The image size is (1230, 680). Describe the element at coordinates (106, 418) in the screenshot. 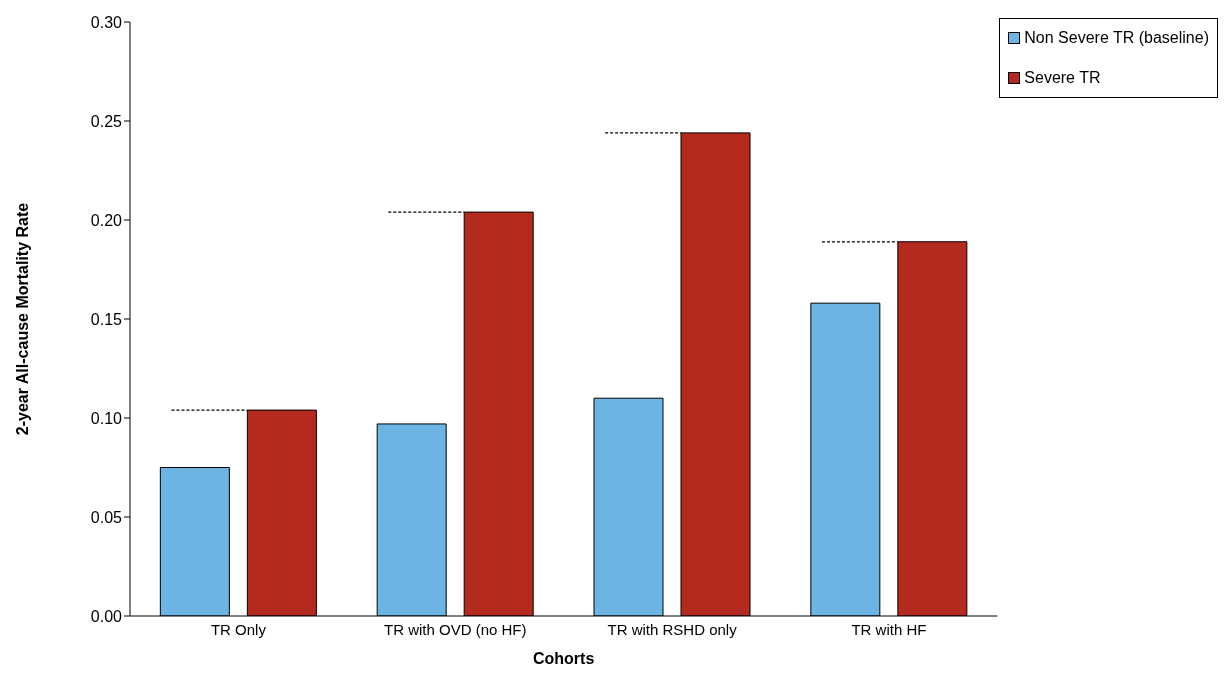

I see `y-tick-label: 0.10` at that location.